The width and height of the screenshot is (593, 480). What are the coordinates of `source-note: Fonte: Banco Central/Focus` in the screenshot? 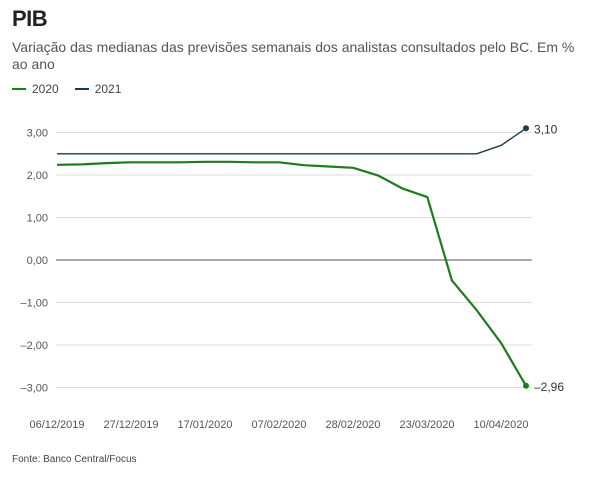 It's located at (74, 459).